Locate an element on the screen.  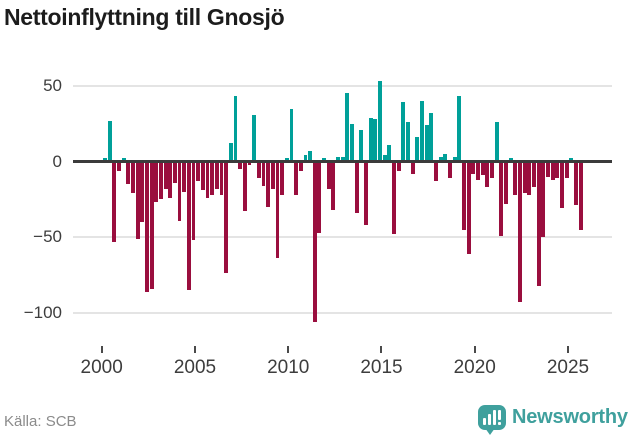
y-axis-label: −50 is located at coordinates (47, 237).